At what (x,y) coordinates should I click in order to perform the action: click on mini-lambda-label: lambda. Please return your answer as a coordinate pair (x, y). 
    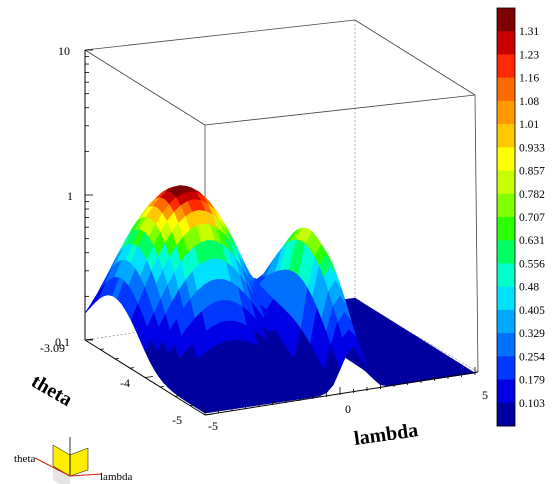
    Looking at the image, I should click on (116, 477).